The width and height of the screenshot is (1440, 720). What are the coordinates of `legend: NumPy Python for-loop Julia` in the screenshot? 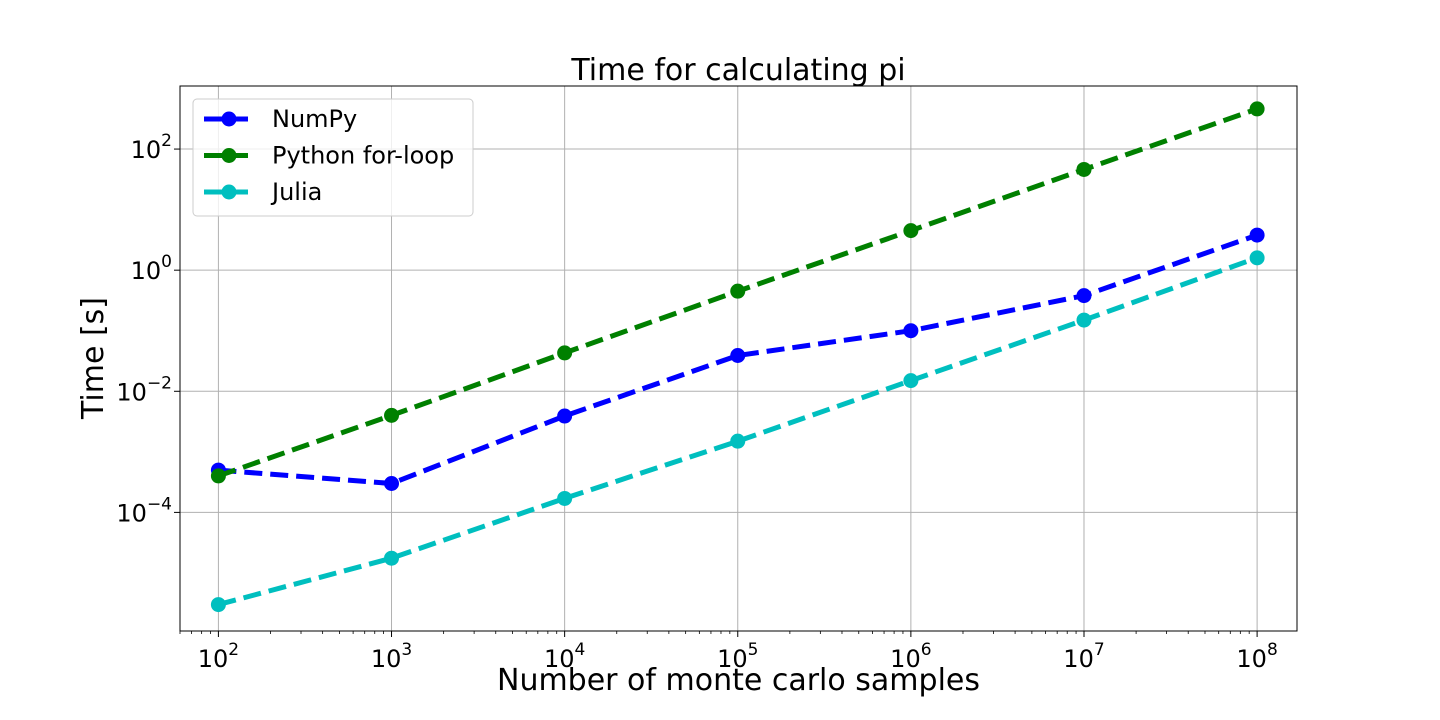 It's located at (333, 157).